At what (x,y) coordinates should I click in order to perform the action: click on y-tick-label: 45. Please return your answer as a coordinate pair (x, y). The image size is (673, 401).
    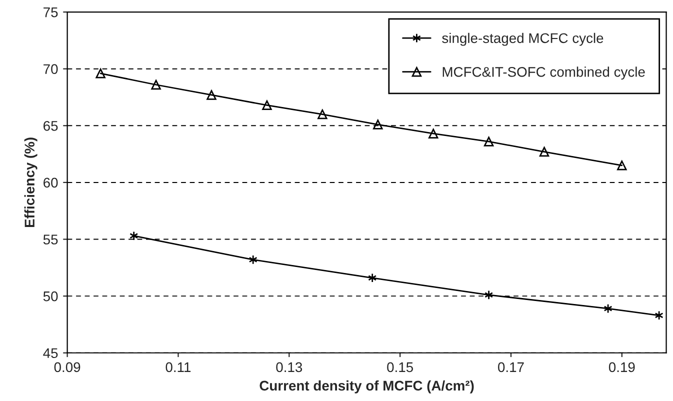
    Looking at the image, I should click on (50, 353).